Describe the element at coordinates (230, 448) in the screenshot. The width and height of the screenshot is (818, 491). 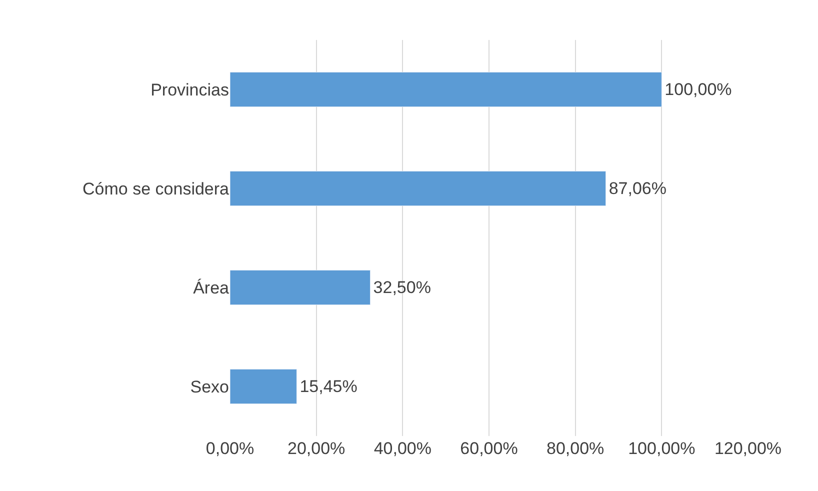
I see `x-tick-label: 0,00%` at that location.